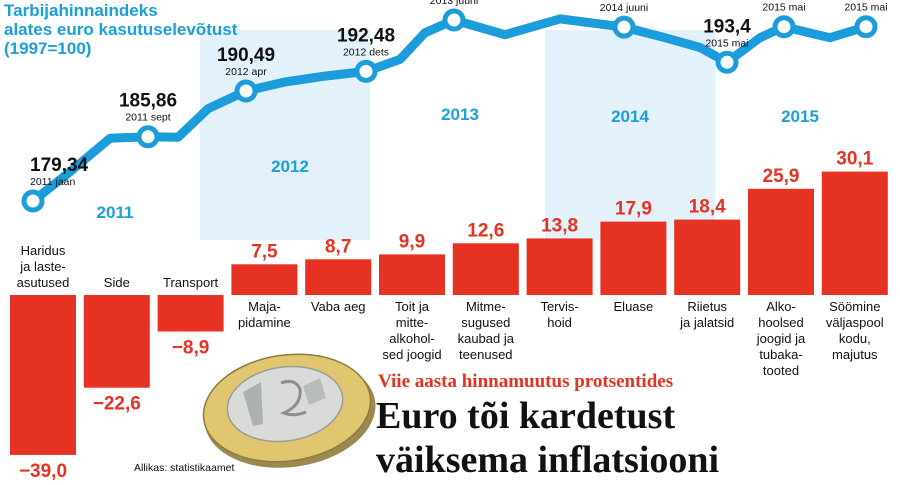 The width and height of the screenshot is (900, 485). Describe the element at coordinates (633, 209) in the screenshot. I see `bar-value-label-9: 17,9` at that location.